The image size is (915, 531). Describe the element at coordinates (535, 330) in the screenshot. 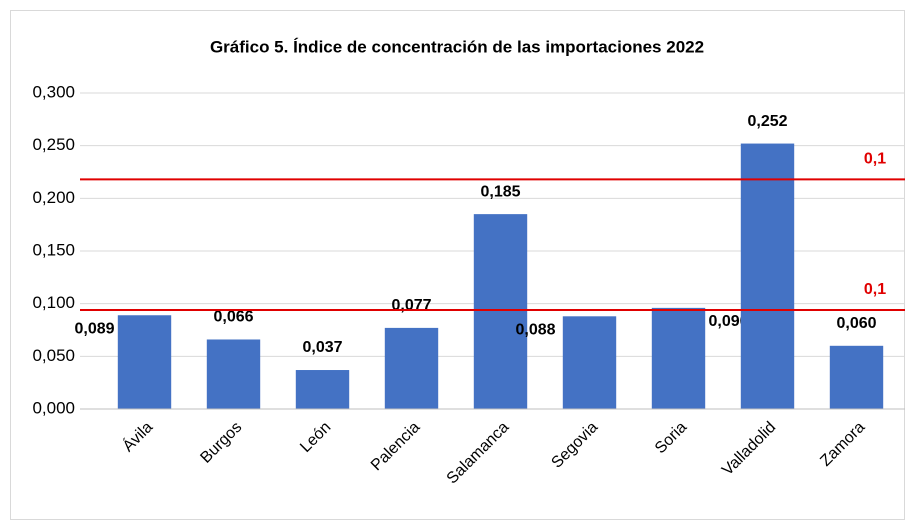

I see `value-label: 0,088` at that location.